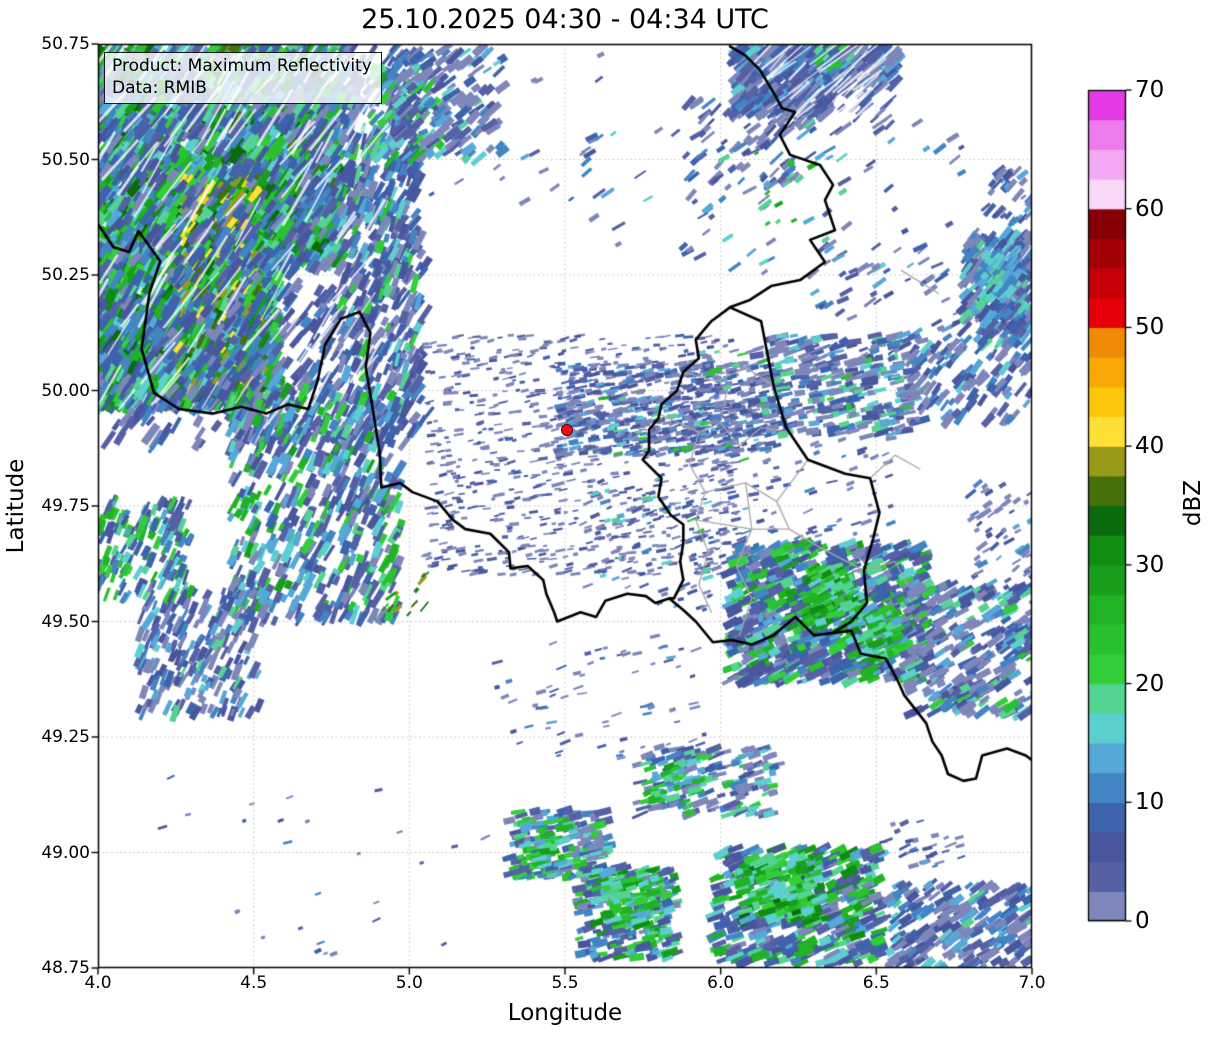 This screenshot has width=1219, height=1040. What do you see at coordinates (65, 506) in the screenshot?
I see `y-tick-label: 49.75` at bounding box center [65, 506].